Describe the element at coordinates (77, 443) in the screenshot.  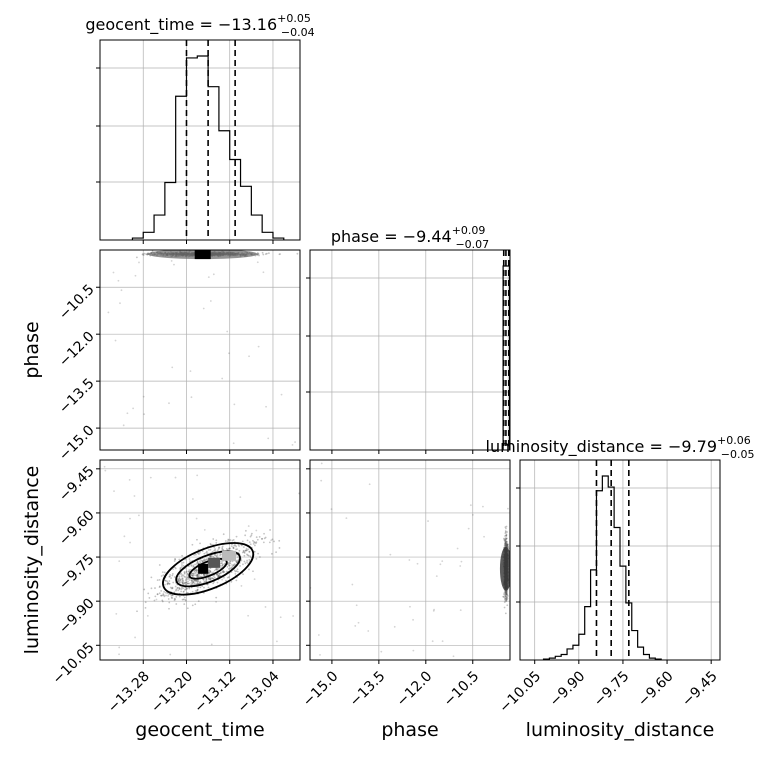
I see `y-tick-label: −15.0` at that location.